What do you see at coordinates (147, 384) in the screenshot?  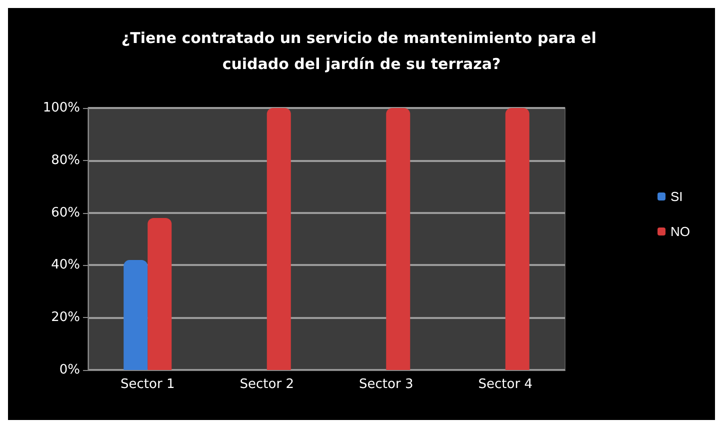 I see `x-tick-label: Sector 1` at bounding box center [147, 384].